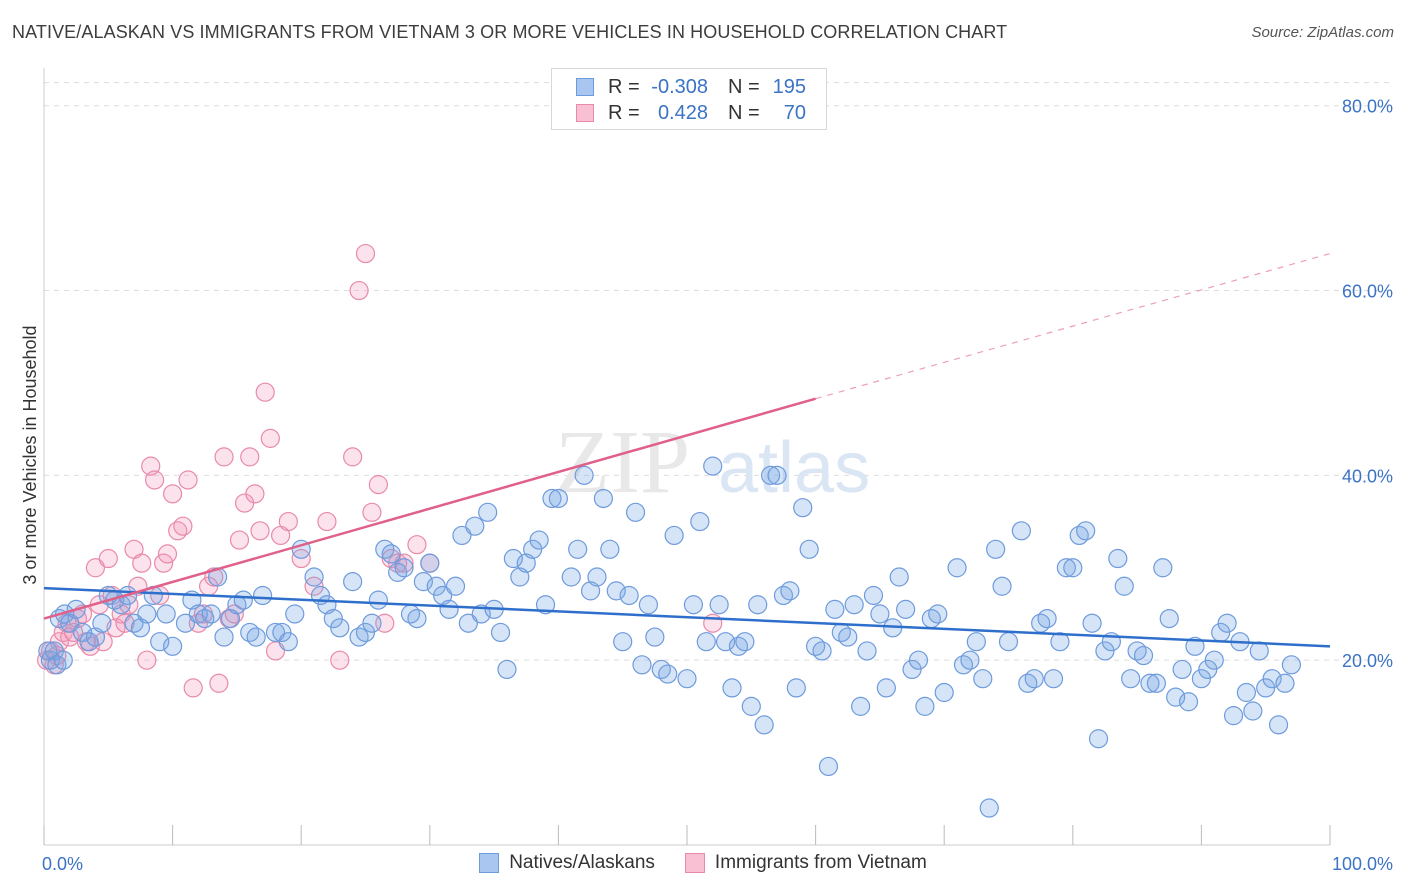 This screenshot has height=892, width=1406. I want to click on legend-label-natives: Natives/Alaskans, so click(582, 862).